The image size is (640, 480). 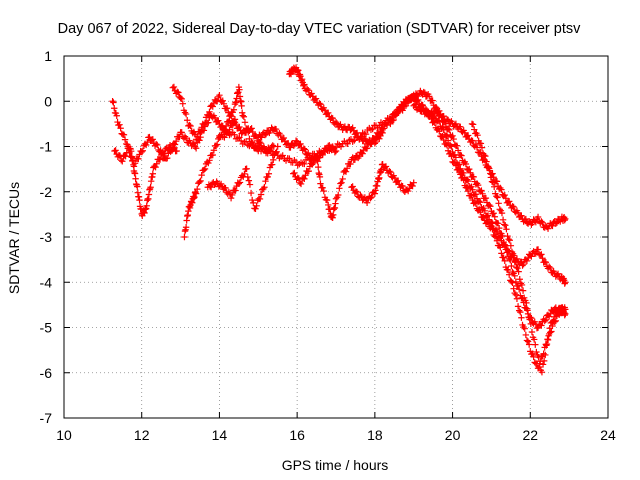 What do you see at coordinates (14, 238) in the screenshot?
I see `y-axis-label: SDTVAR / TECUs` at bounding box center [14, 238].